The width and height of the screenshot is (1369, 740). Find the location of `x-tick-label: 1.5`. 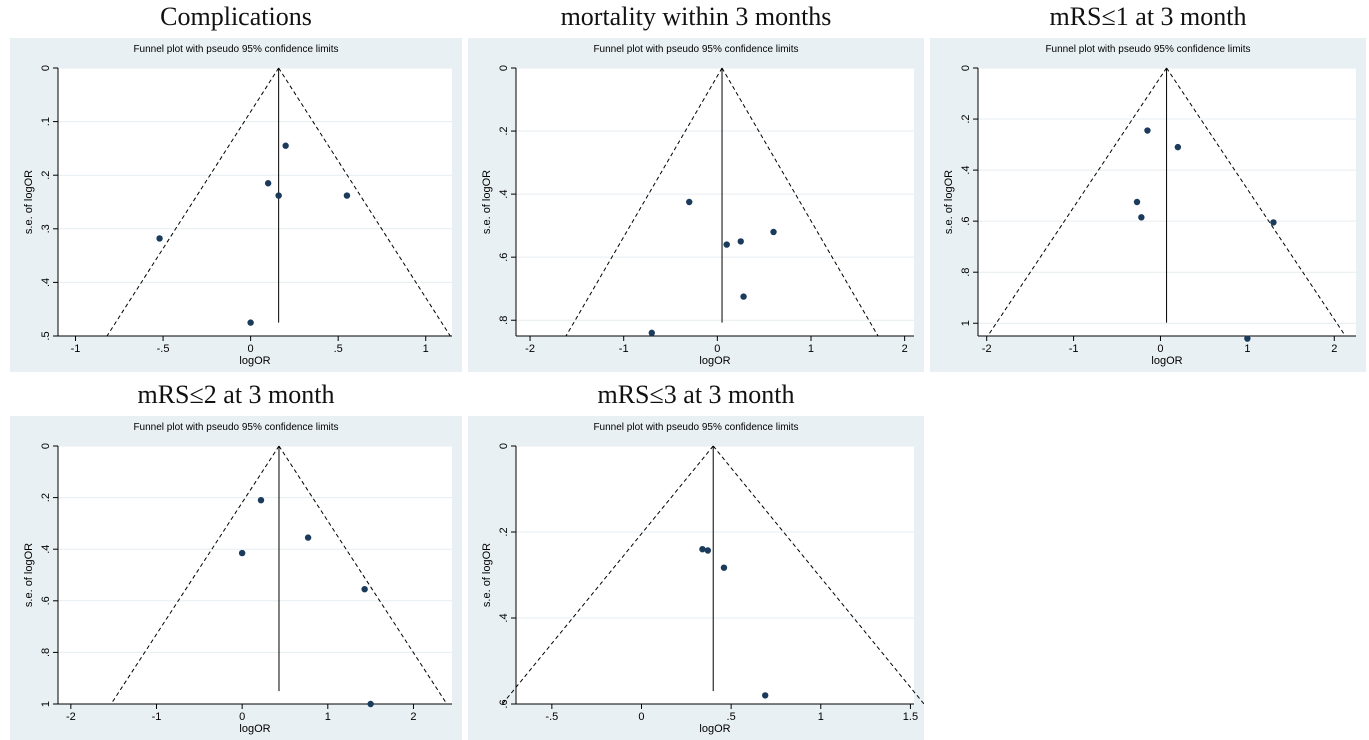

x-tick-label: 1.5 is located at coordinates (910, 717).